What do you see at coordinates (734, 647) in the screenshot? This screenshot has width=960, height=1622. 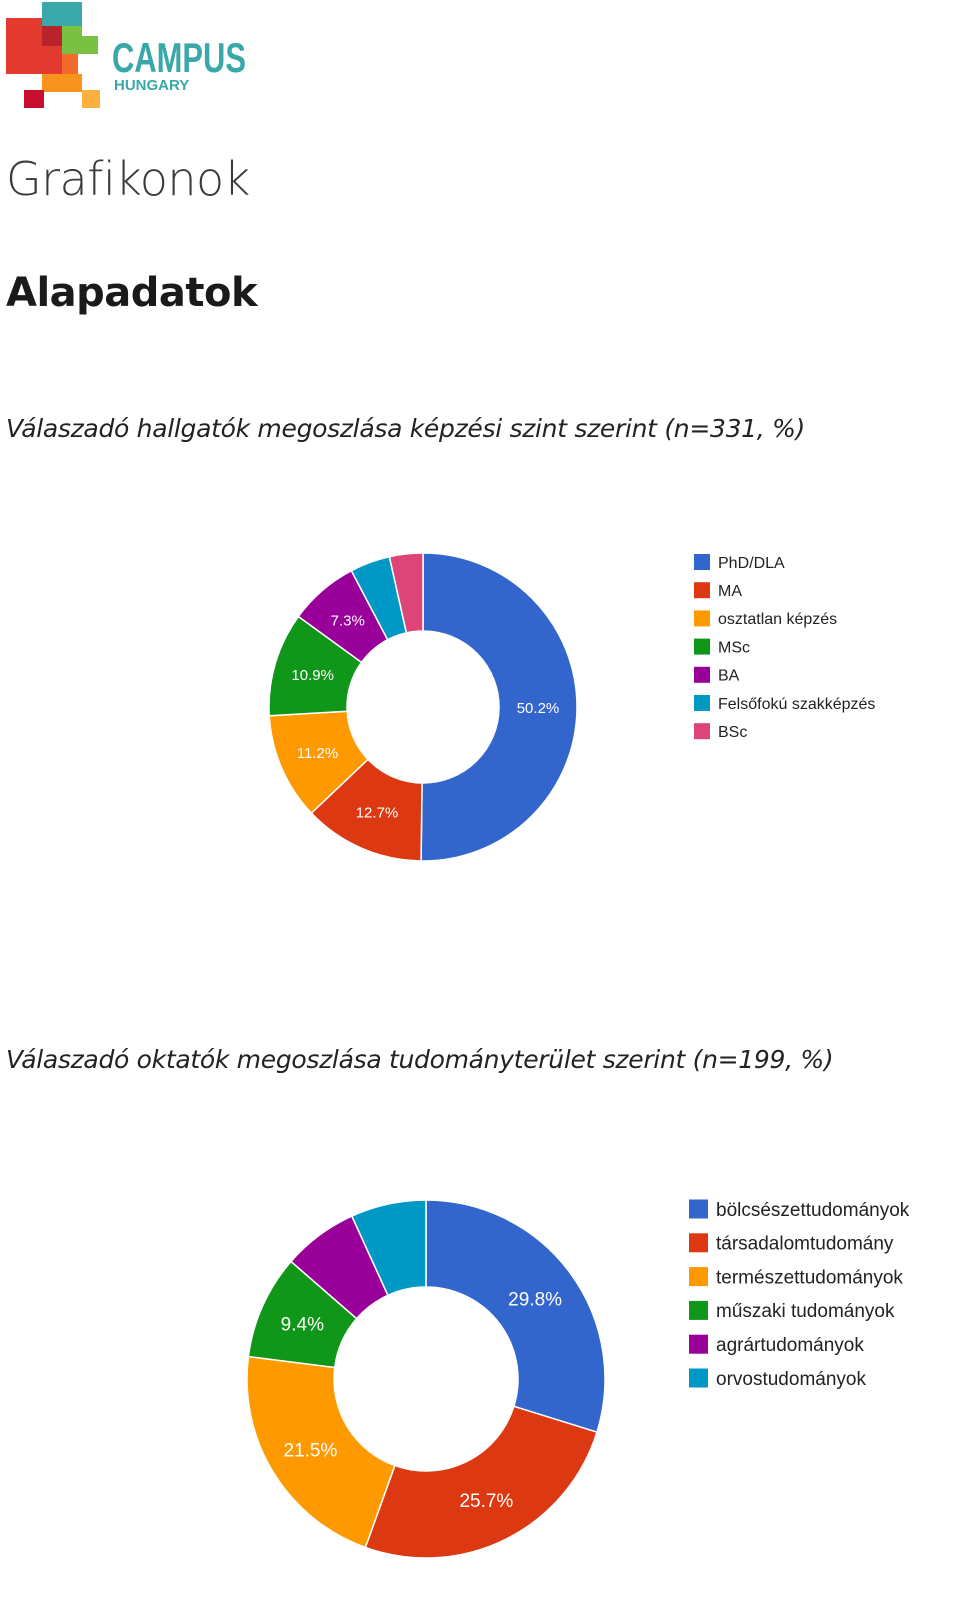 I see `legend-label-msc: MSc` at bounding box center [734, 647].